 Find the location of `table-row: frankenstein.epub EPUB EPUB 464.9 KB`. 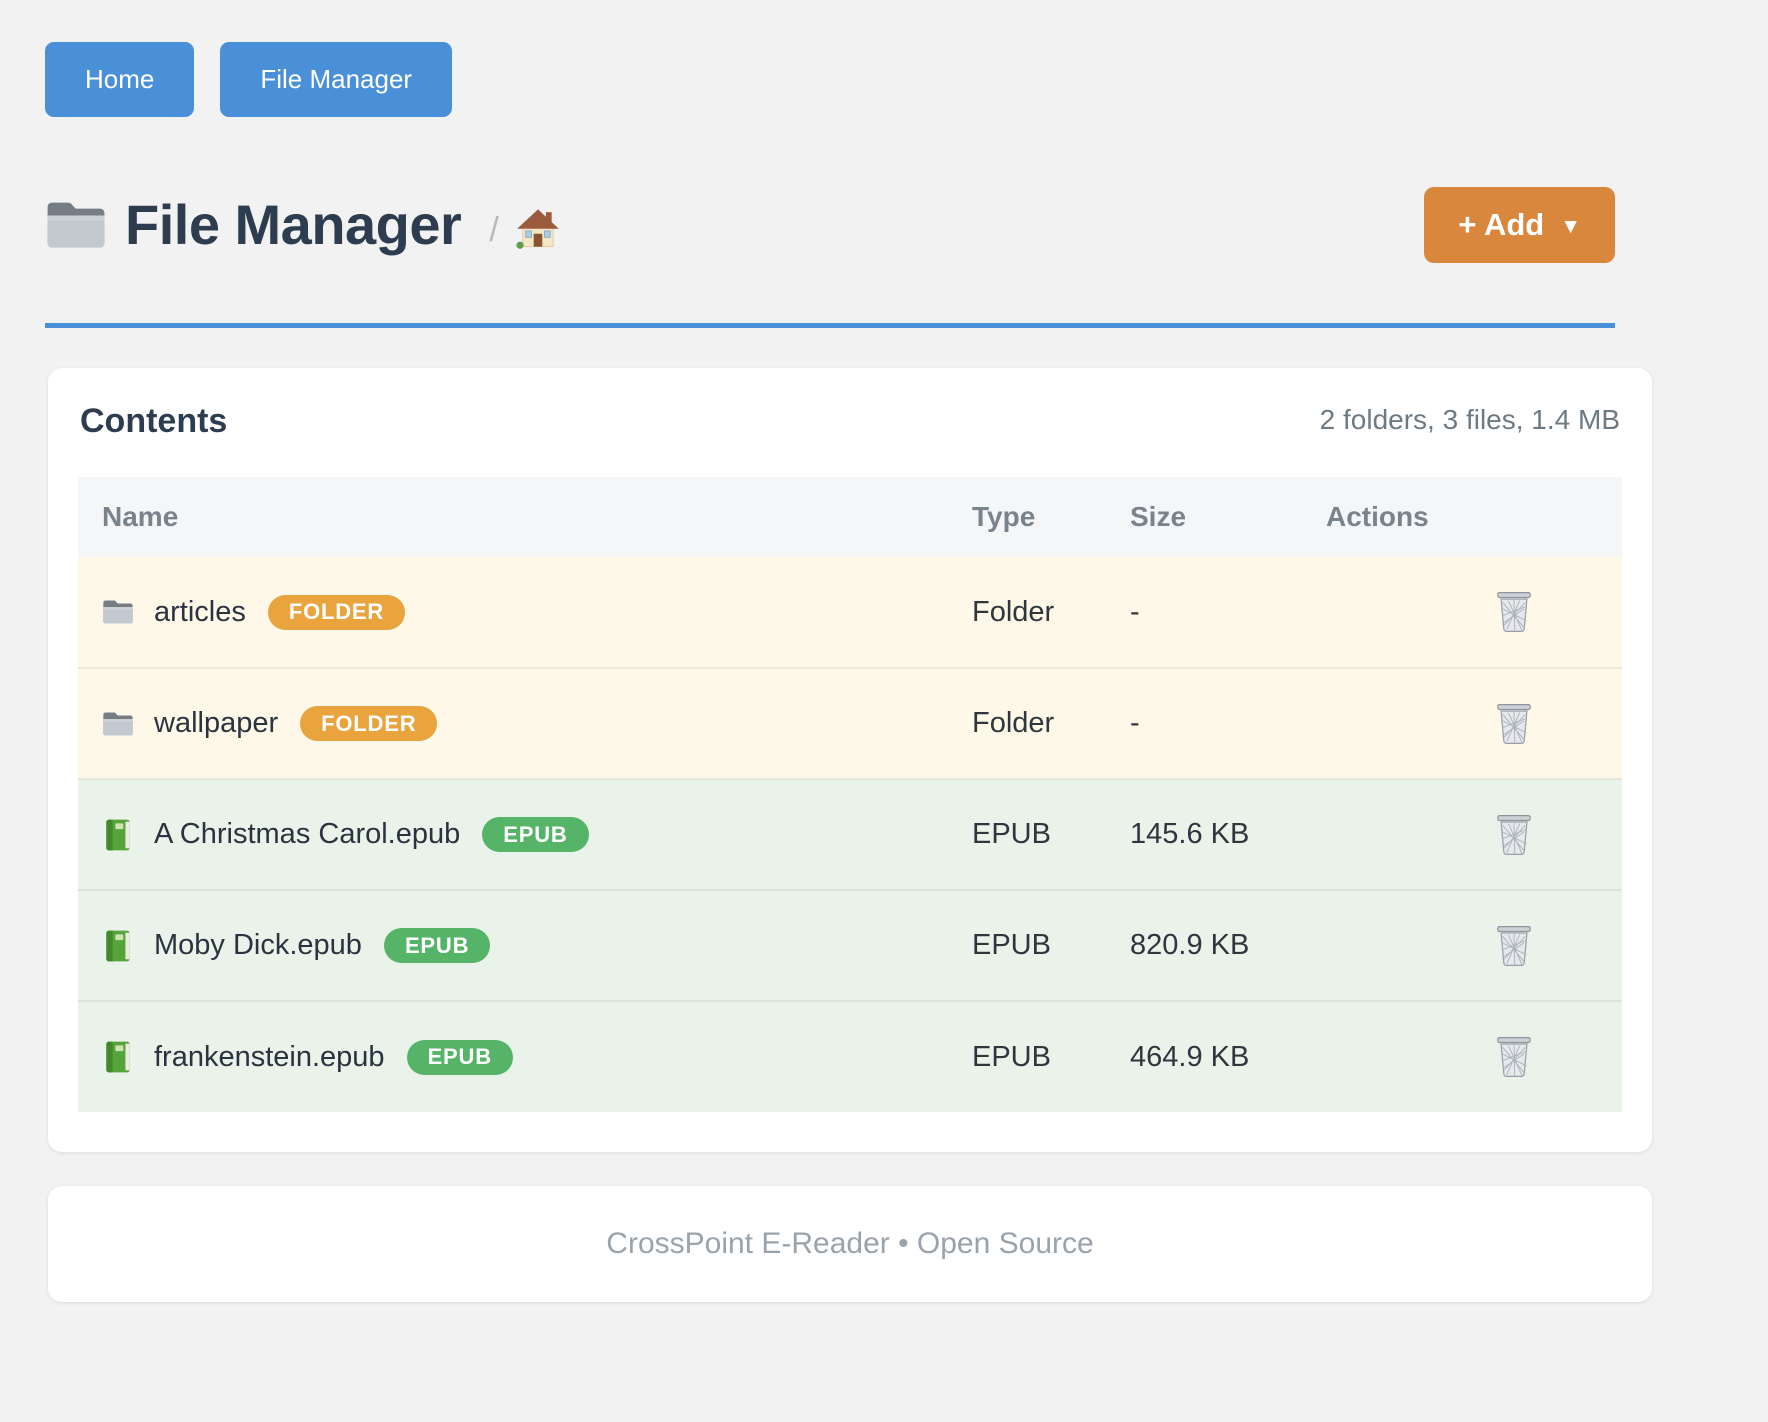

table-row: frankenstein.epub EPUB EPUB 464.9 KB is located at coordinates (850, 1056).